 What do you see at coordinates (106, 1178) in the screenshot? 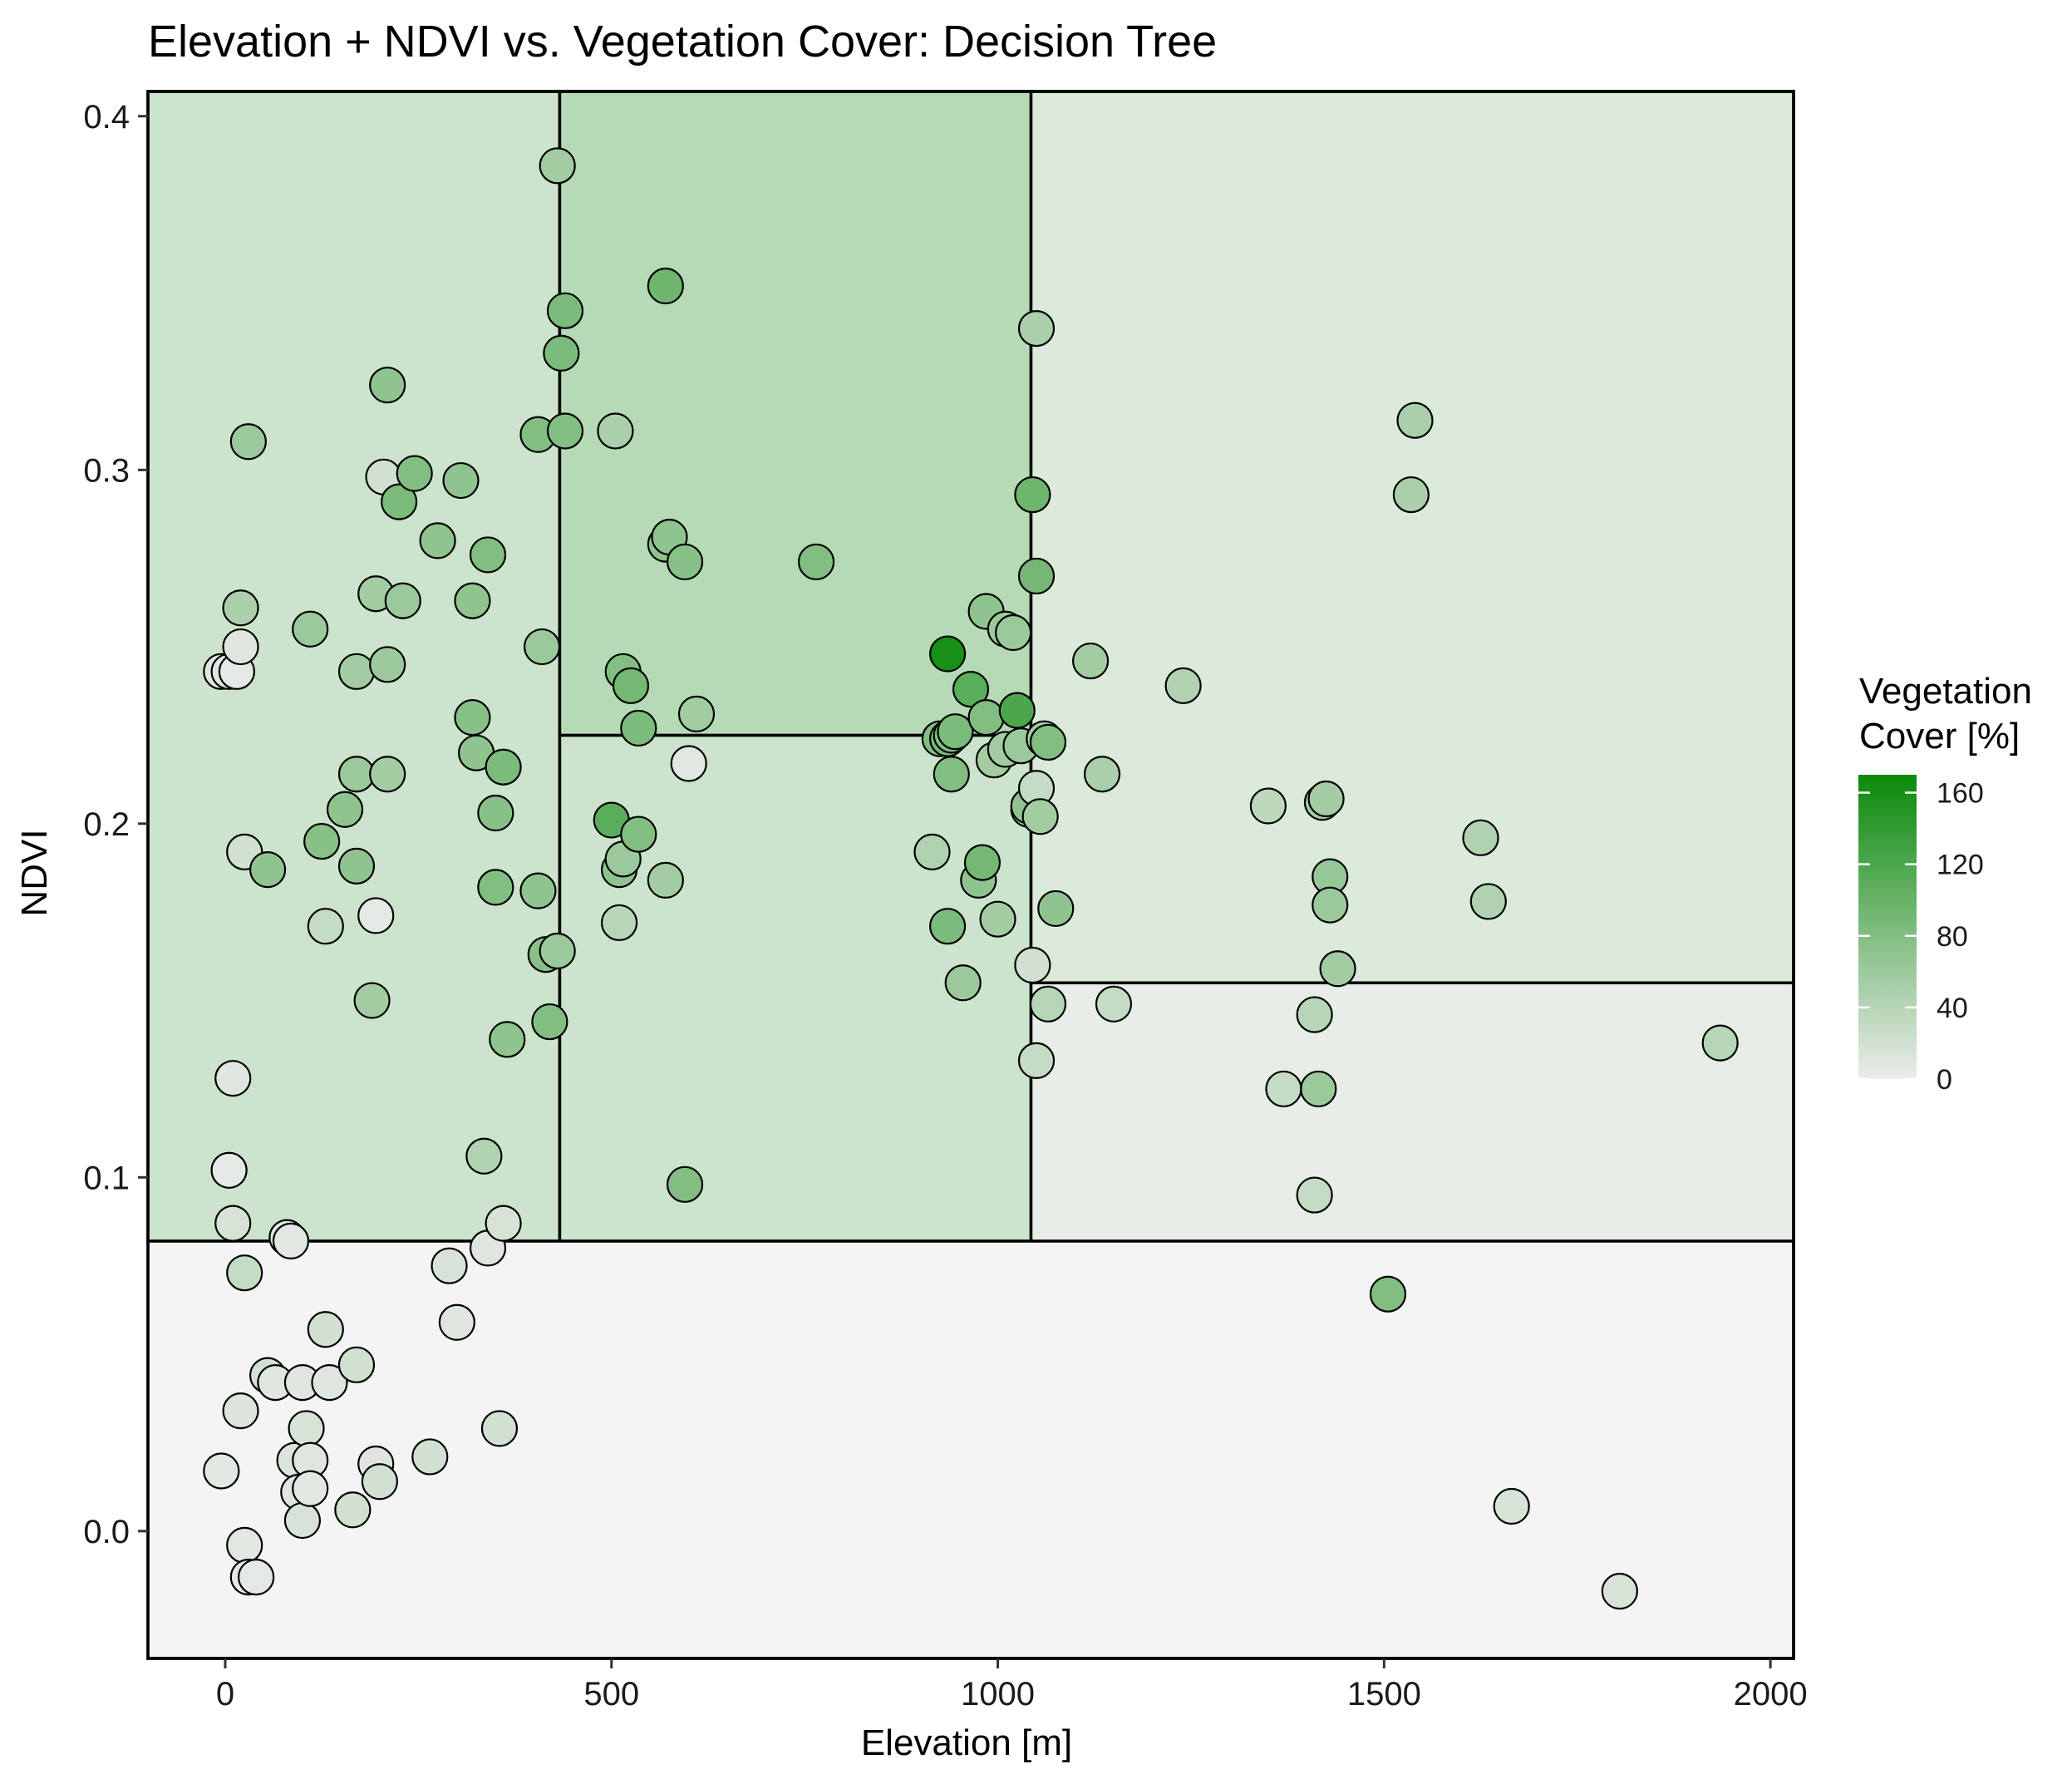
I see `y-tick-label-1: 0.1` at bounding box center [106, 1178].